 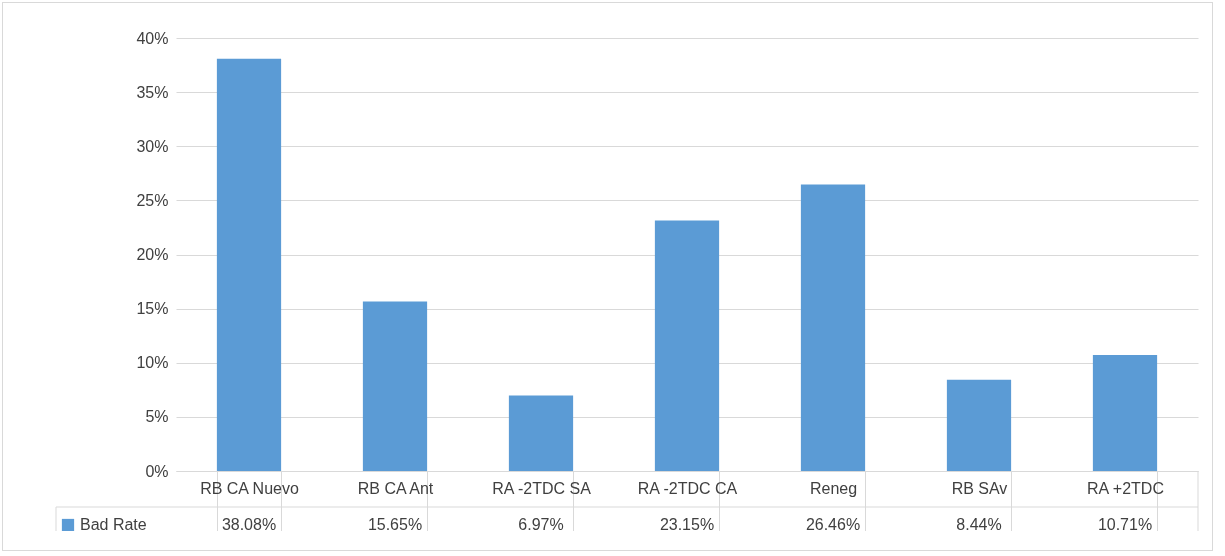 What do you see at coordinates (541, 524) in the screenshot?
I see `data-label: 6.97%` at bounding box center [541, 524].